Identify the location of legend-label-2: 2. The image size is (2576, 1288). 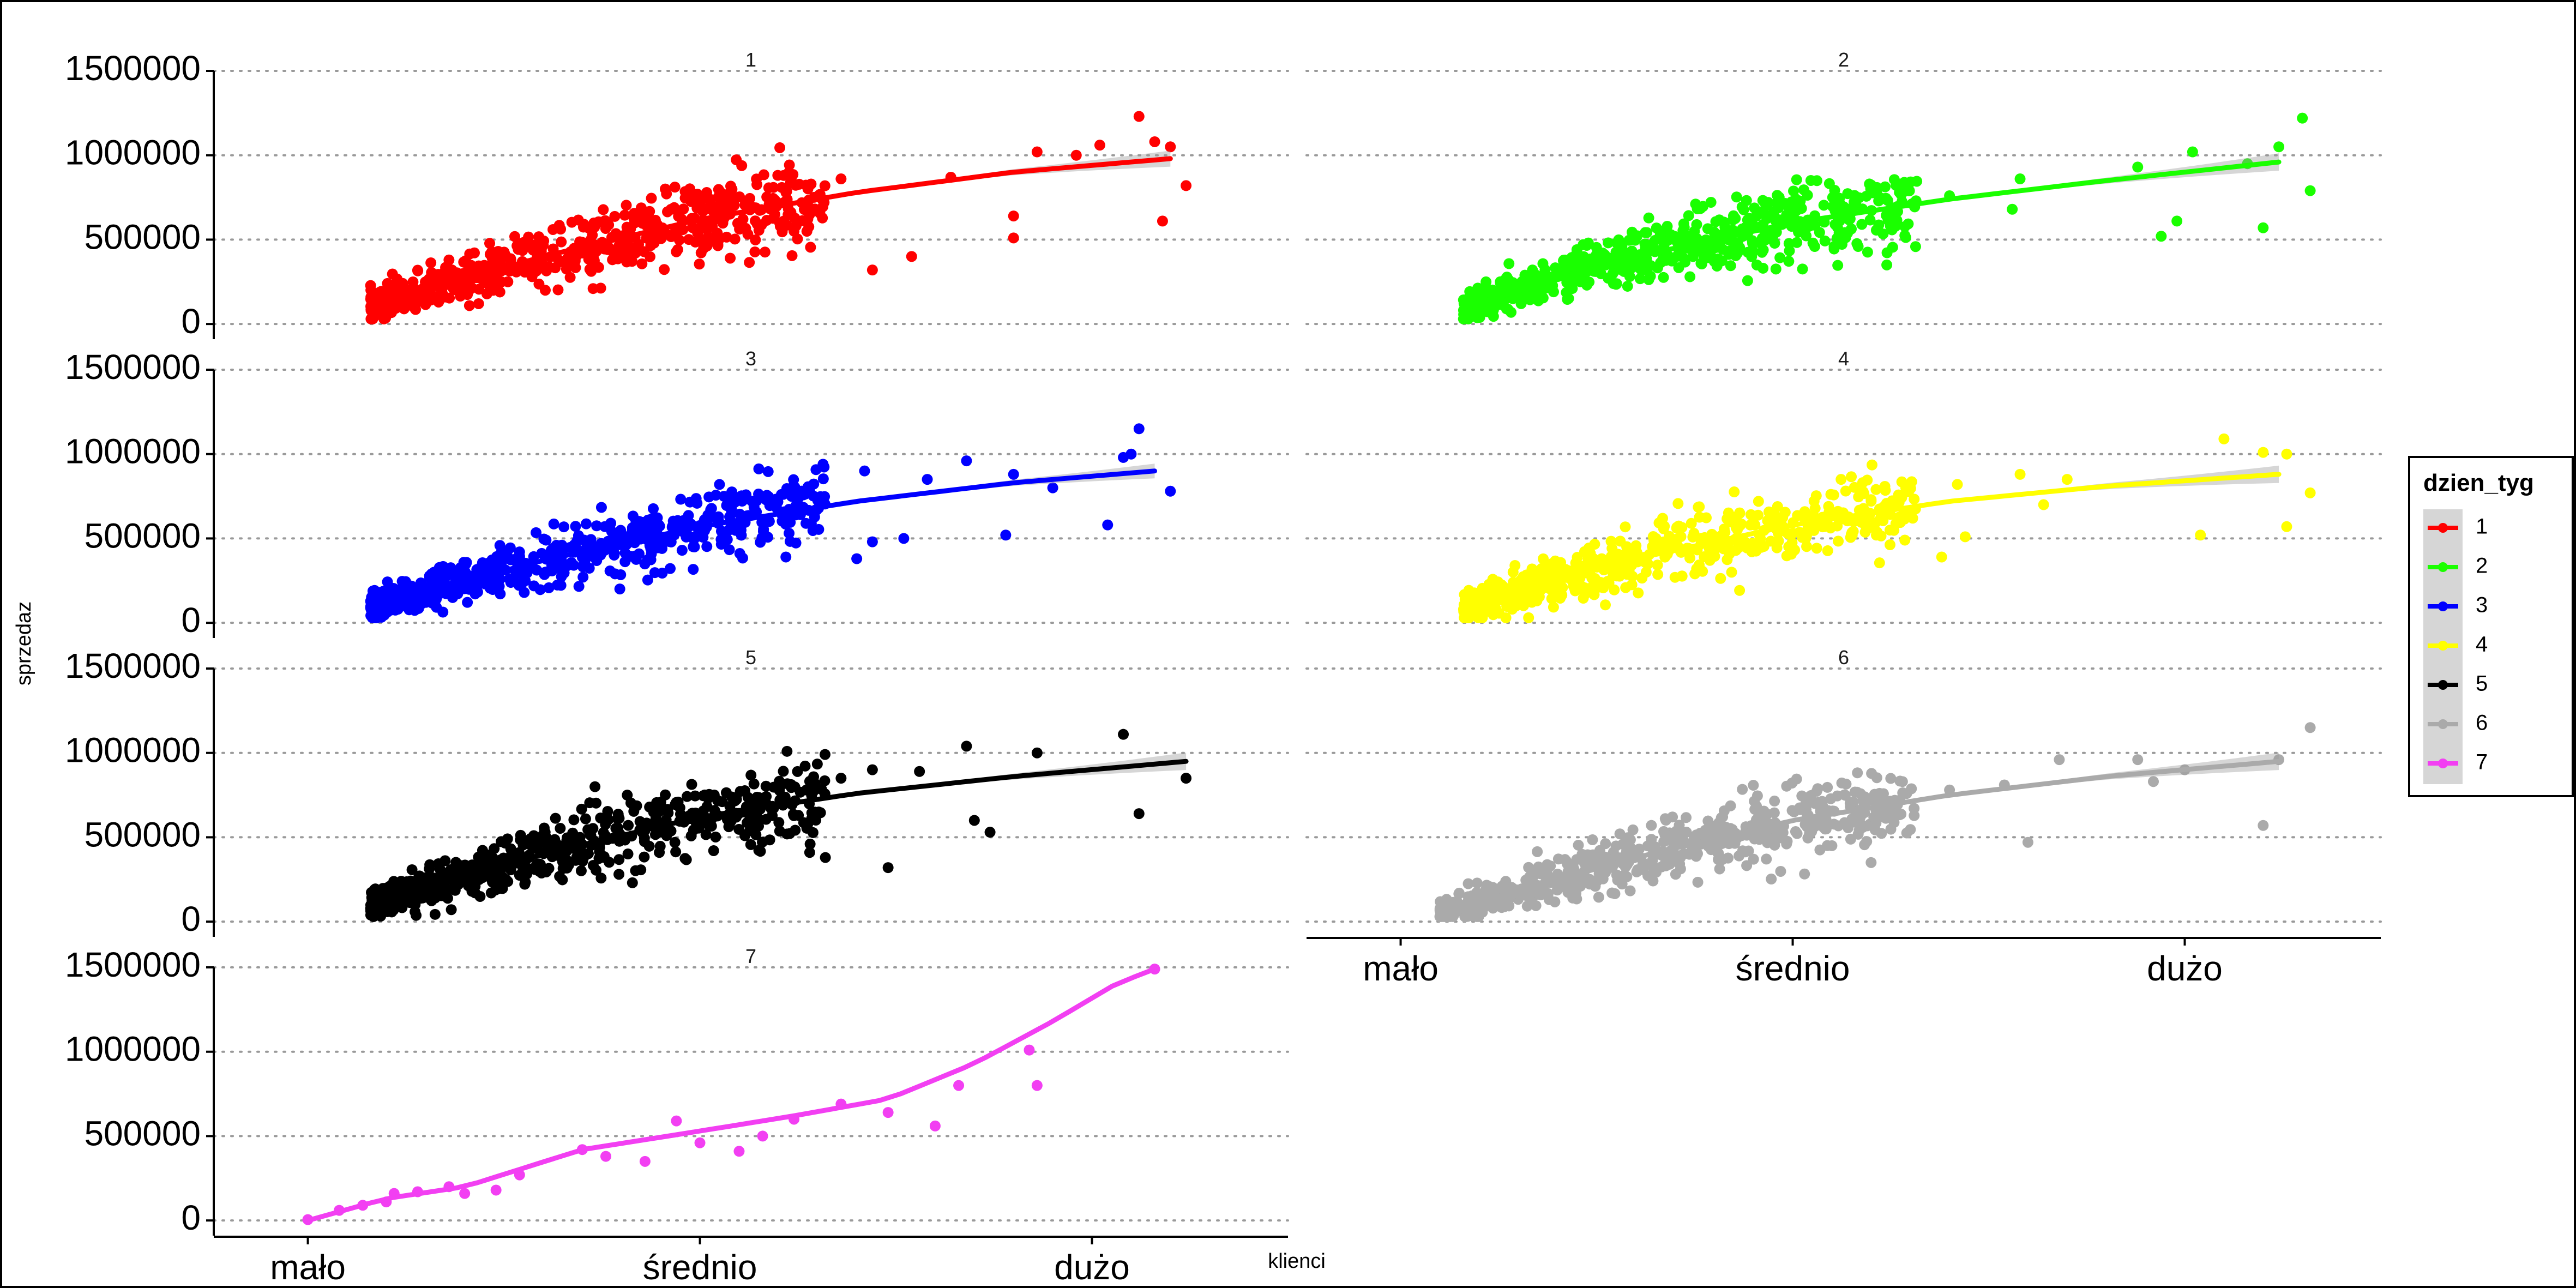
(2482, 566).